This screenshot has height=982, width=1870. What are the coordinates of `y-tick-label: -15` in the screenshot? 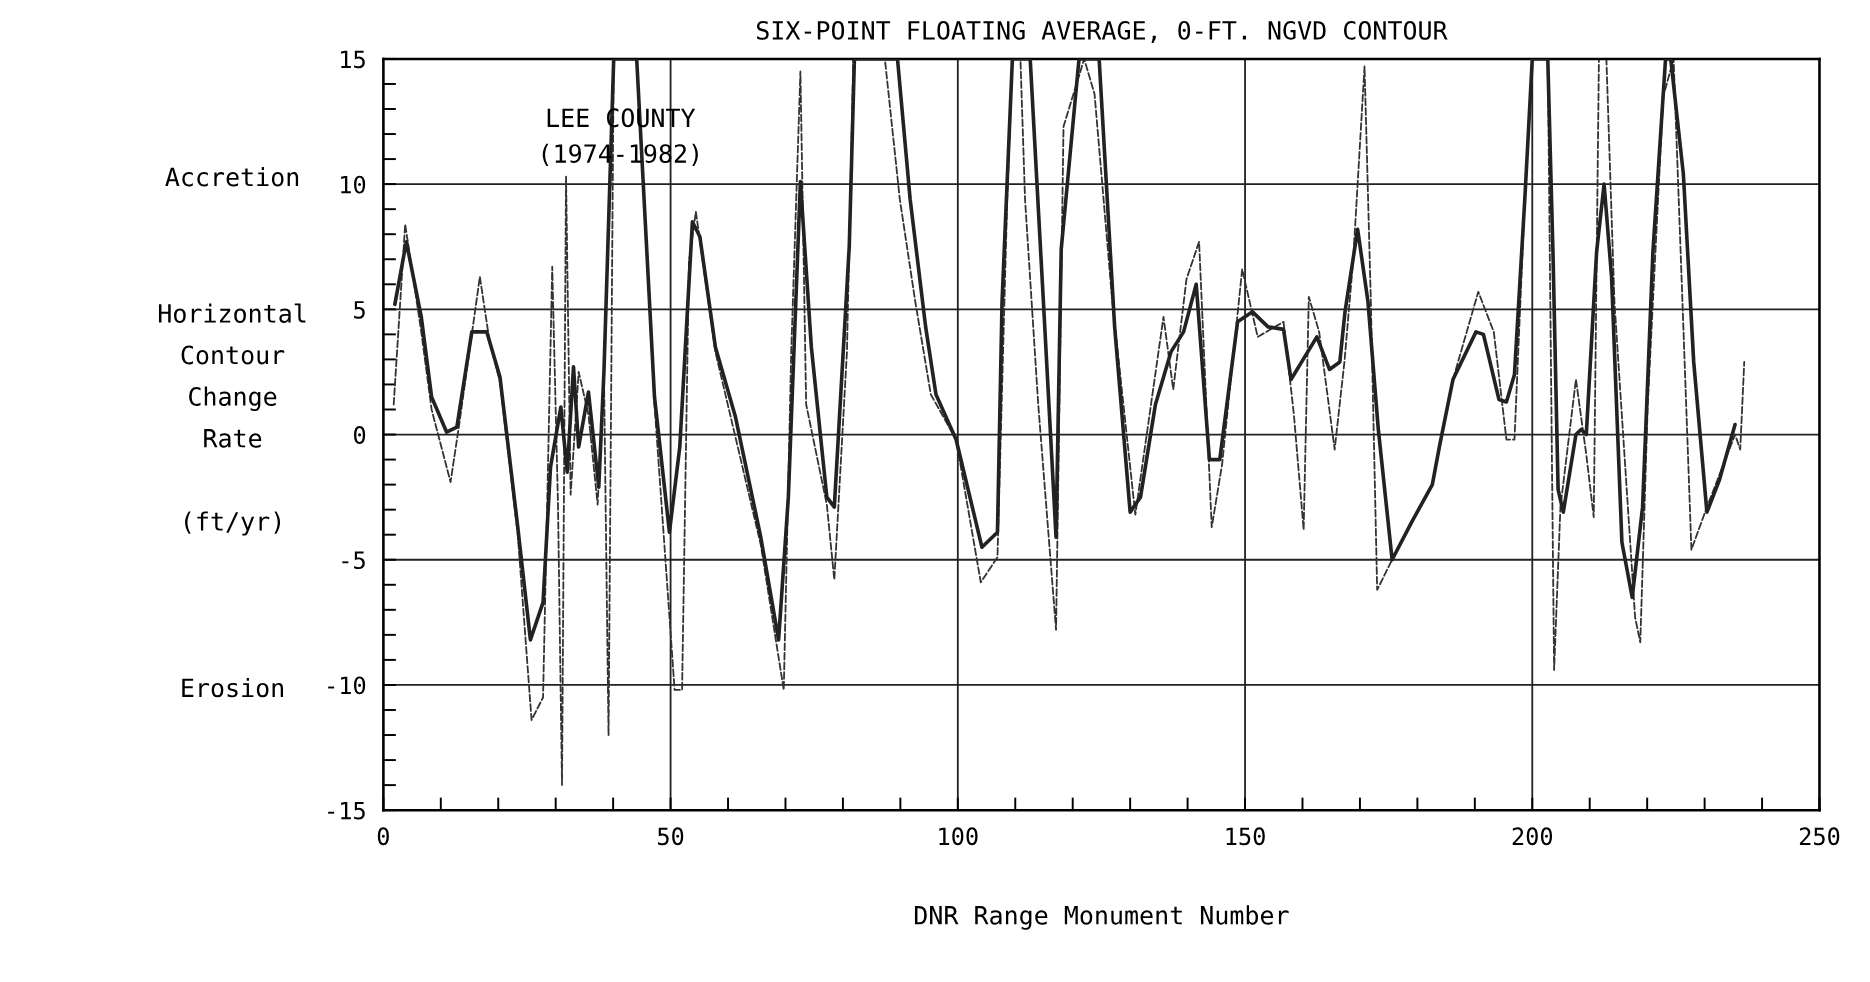 It's located at (346, 810).